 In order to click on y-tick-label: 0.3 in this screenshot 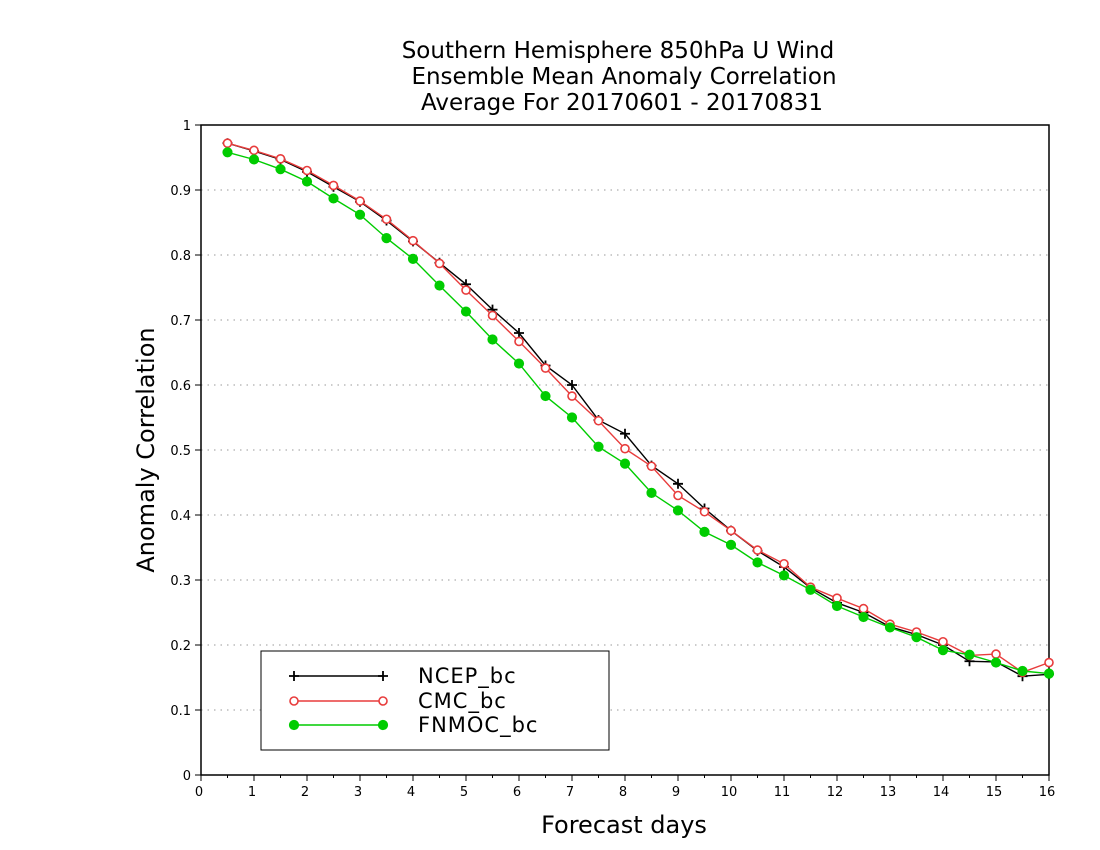, I will do `click(180, 581)`.